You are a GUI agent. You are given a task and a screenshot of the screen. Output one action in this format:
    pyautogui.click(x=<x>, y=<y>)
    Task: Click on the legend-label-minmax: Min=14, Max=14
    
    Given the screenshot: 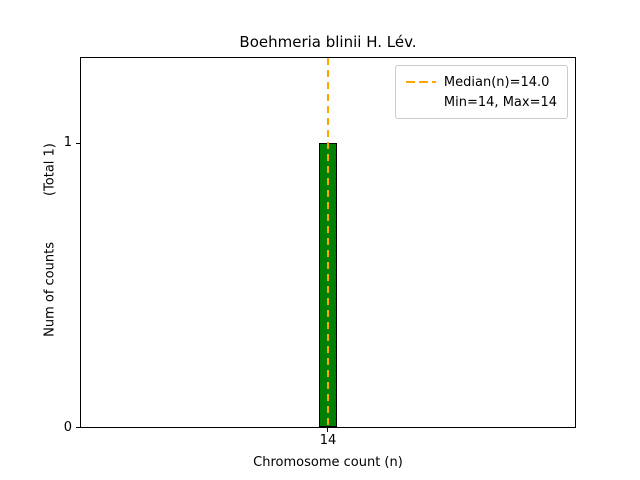 What is the action you would take?
    pyautogui.click(x=500, y=102)
    